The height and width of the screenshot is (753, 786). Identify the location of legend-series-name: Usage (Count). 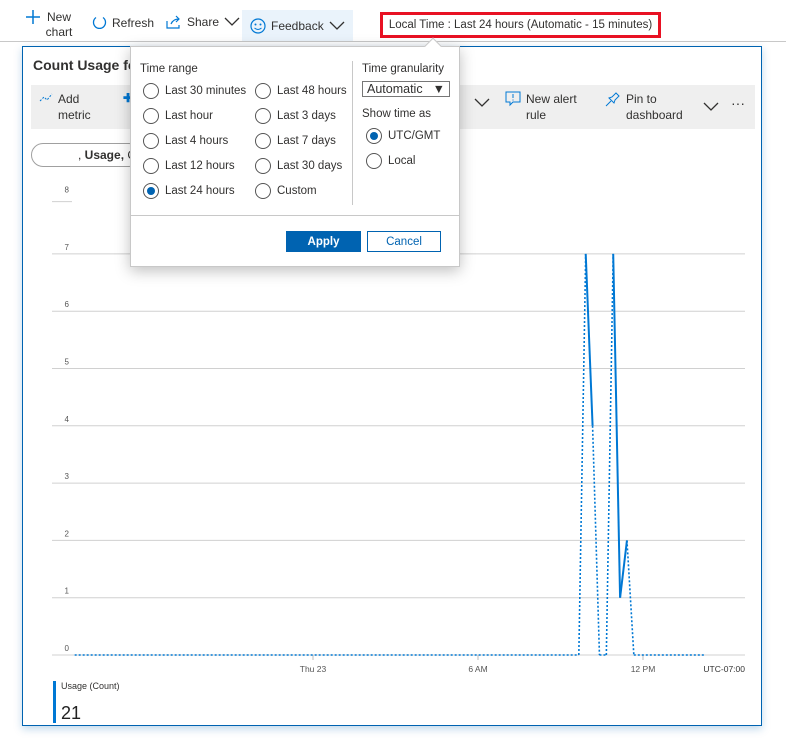
(90, 686).